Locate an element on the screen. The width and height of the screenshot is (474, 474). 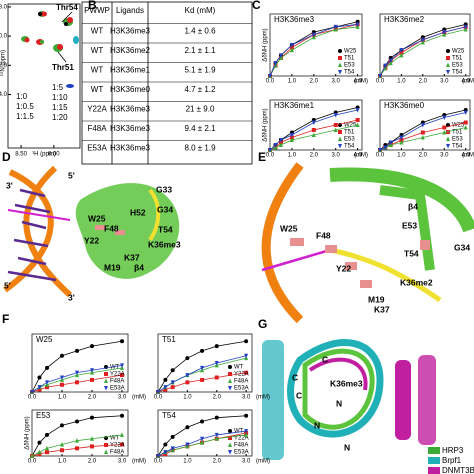
table-cell: WT is located at coordinates (97, 50).